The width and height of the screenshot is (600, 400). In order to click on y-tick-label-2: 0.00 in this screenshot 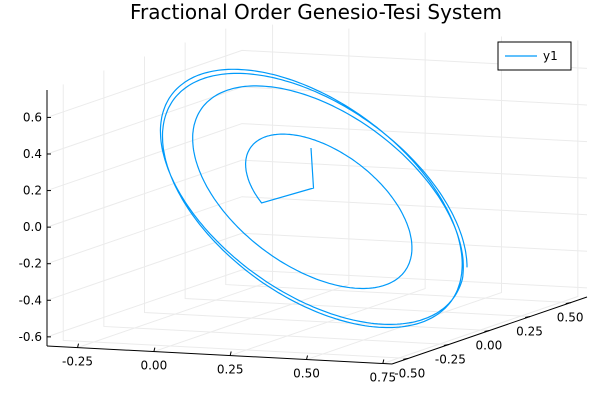, I will do `click(489, 346)`.